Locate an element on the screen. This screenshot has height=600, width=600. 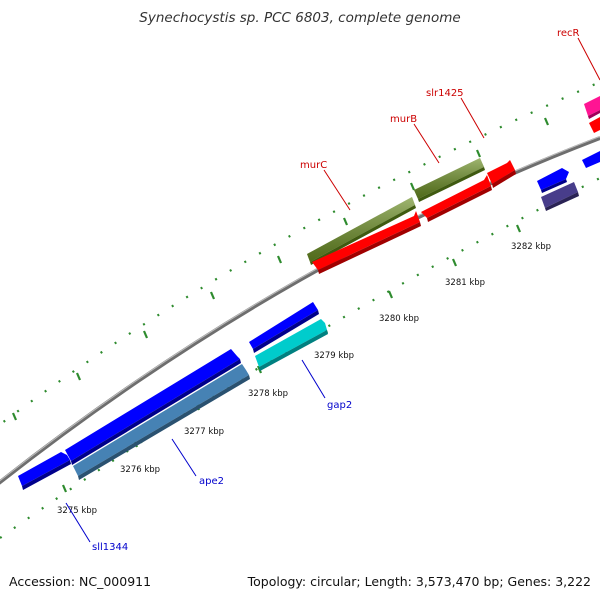
recR-leader is located at coordinates (588, 59).